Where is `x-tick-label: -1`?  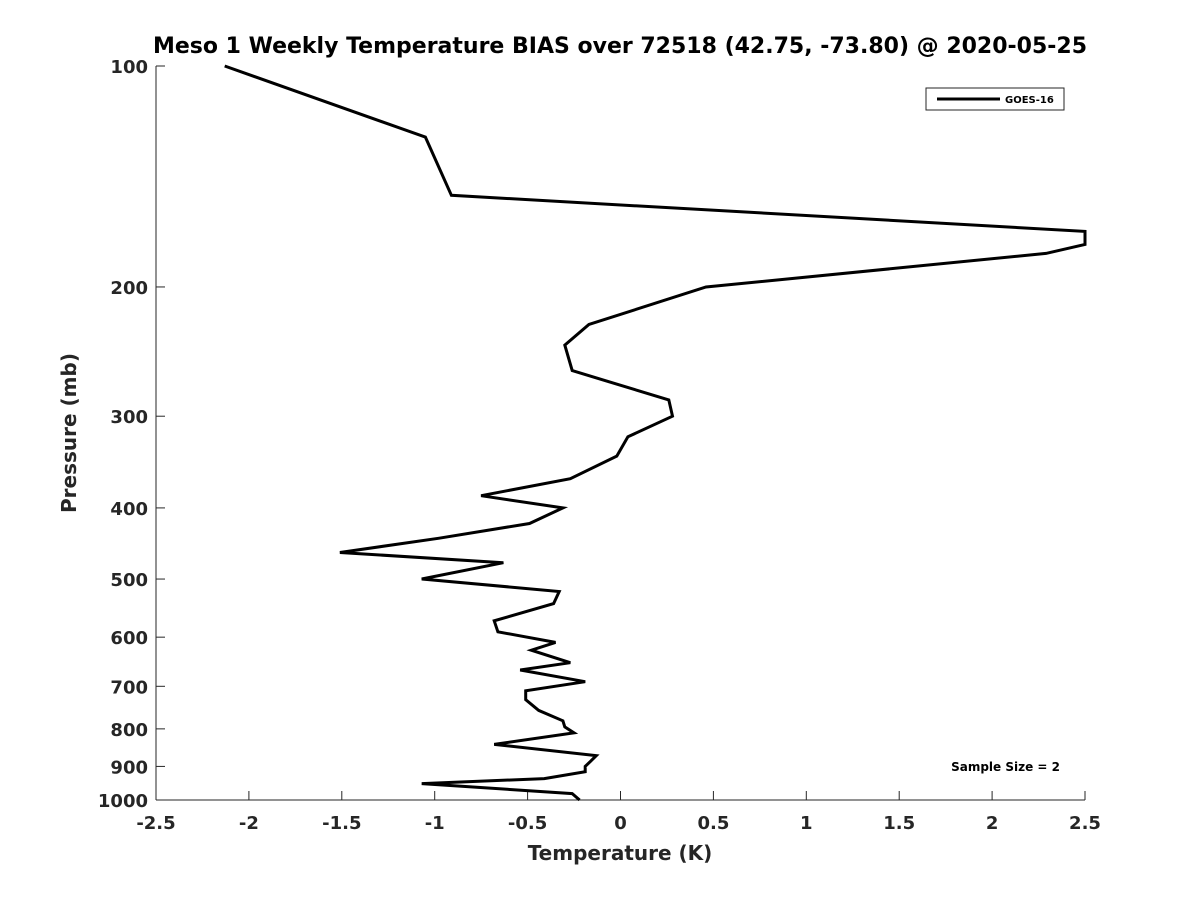 x-tick-label: -1 is located at coordinates (435, 823).